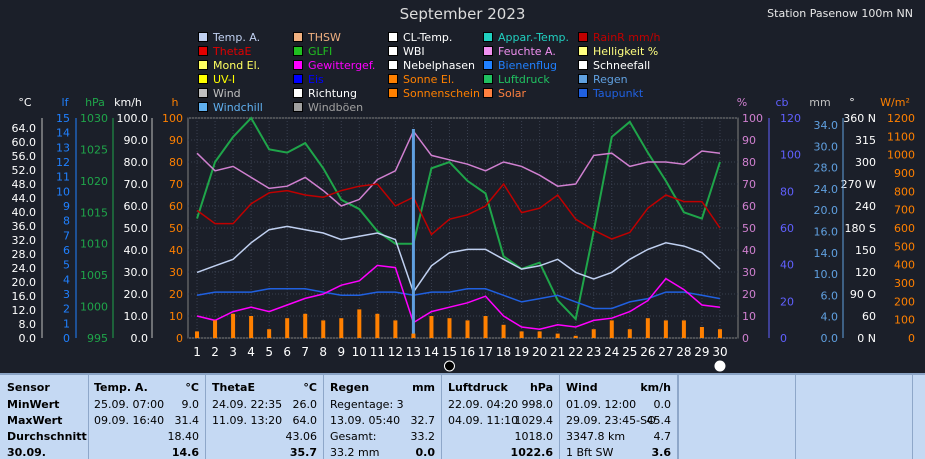 The height and width of the screenshot is (459, 925). I want to click on tick-mm: 10.0, so click(826, 274).